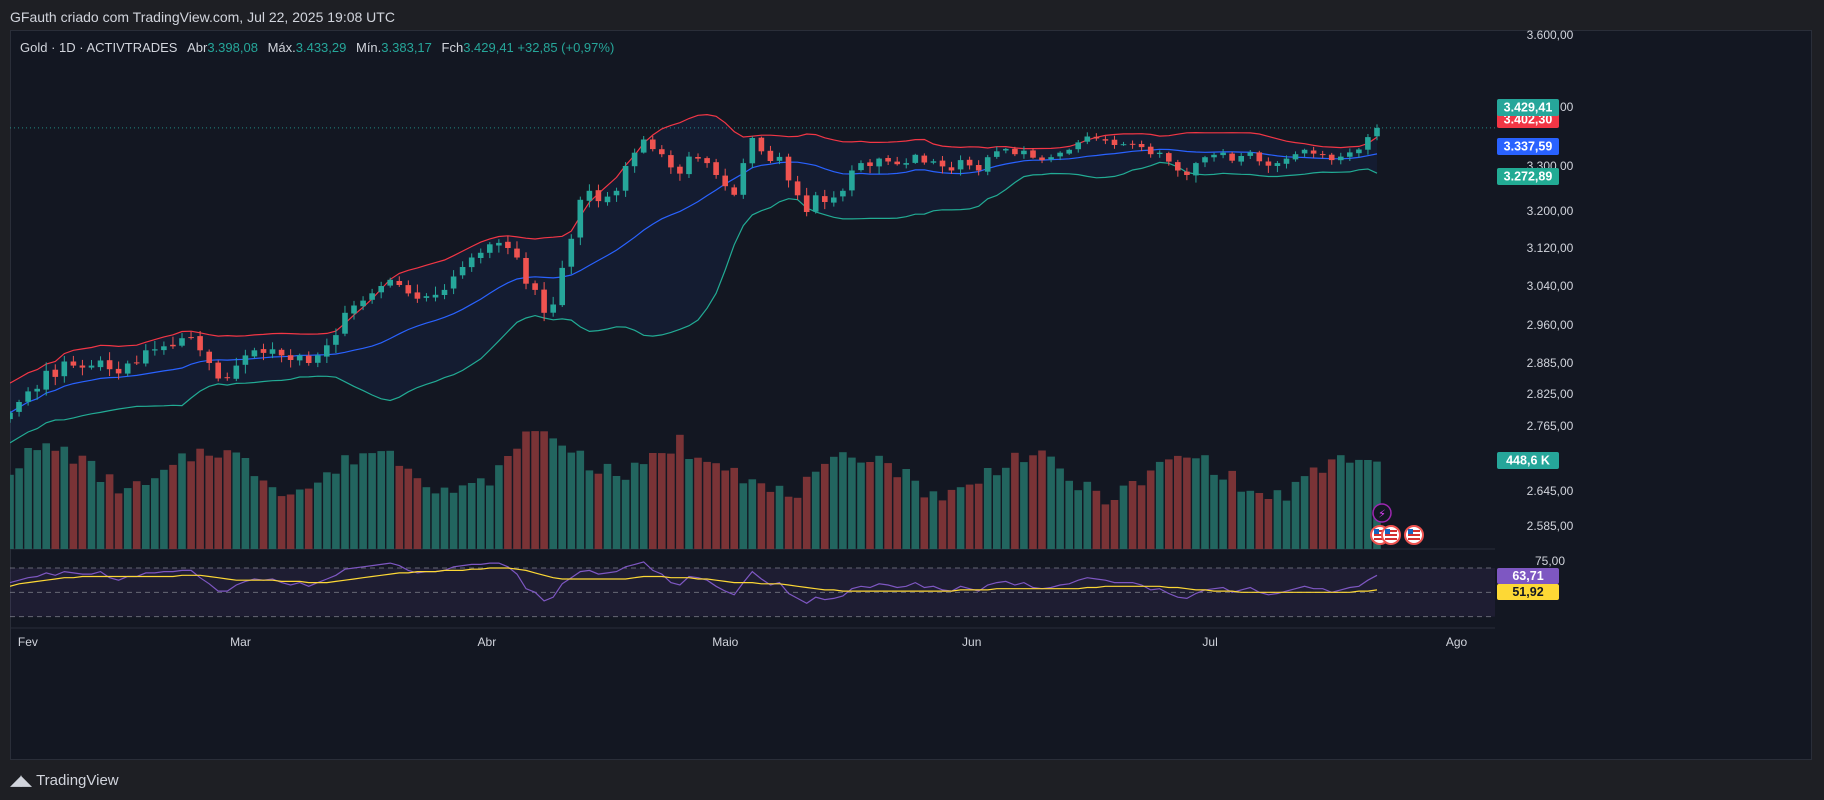 The image size is (1824, 800). What do you see at coordinates (99, 47) in the screenshot?
I see `symbol-label: Gold · 1D · ACTIVTRADES` at bounding box center [99, 47].